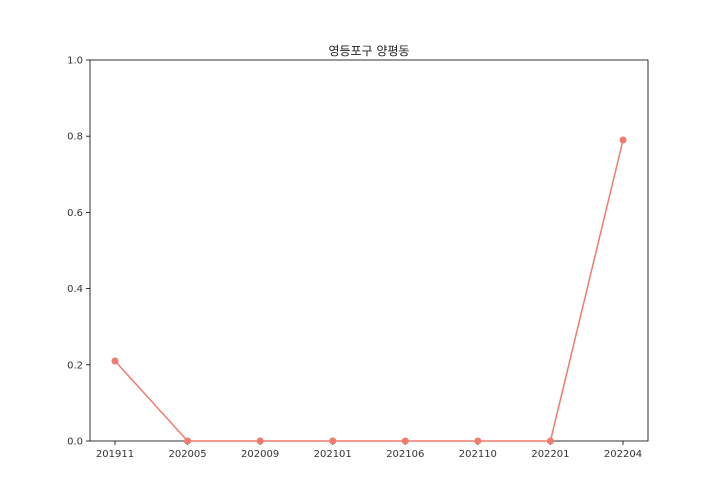 Image resolution: width=720 pixels, height=504 pixels. Describe the element at coordinates (75, 442) in the screenshot. I see `y-tick-label: 0.0` at that location.